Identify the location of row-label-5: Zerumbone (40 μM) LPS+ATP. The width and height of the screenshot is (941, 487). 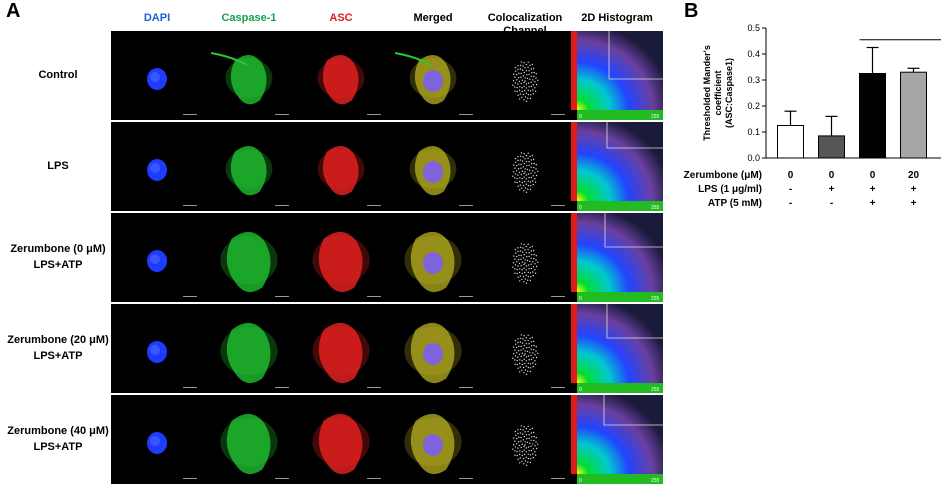
(58, 439).